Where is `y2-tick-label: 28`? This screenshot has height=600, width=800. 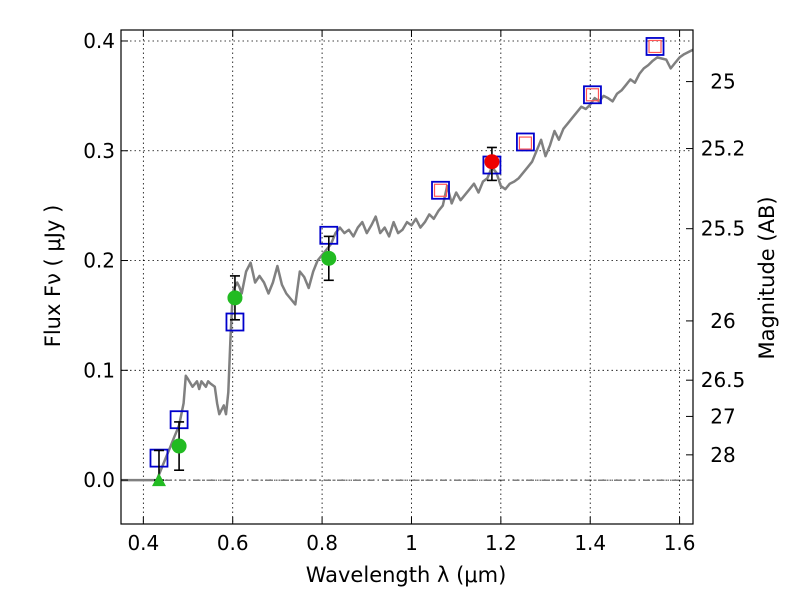
y2-tick-label: 28 is located at coordinates (722, 455).